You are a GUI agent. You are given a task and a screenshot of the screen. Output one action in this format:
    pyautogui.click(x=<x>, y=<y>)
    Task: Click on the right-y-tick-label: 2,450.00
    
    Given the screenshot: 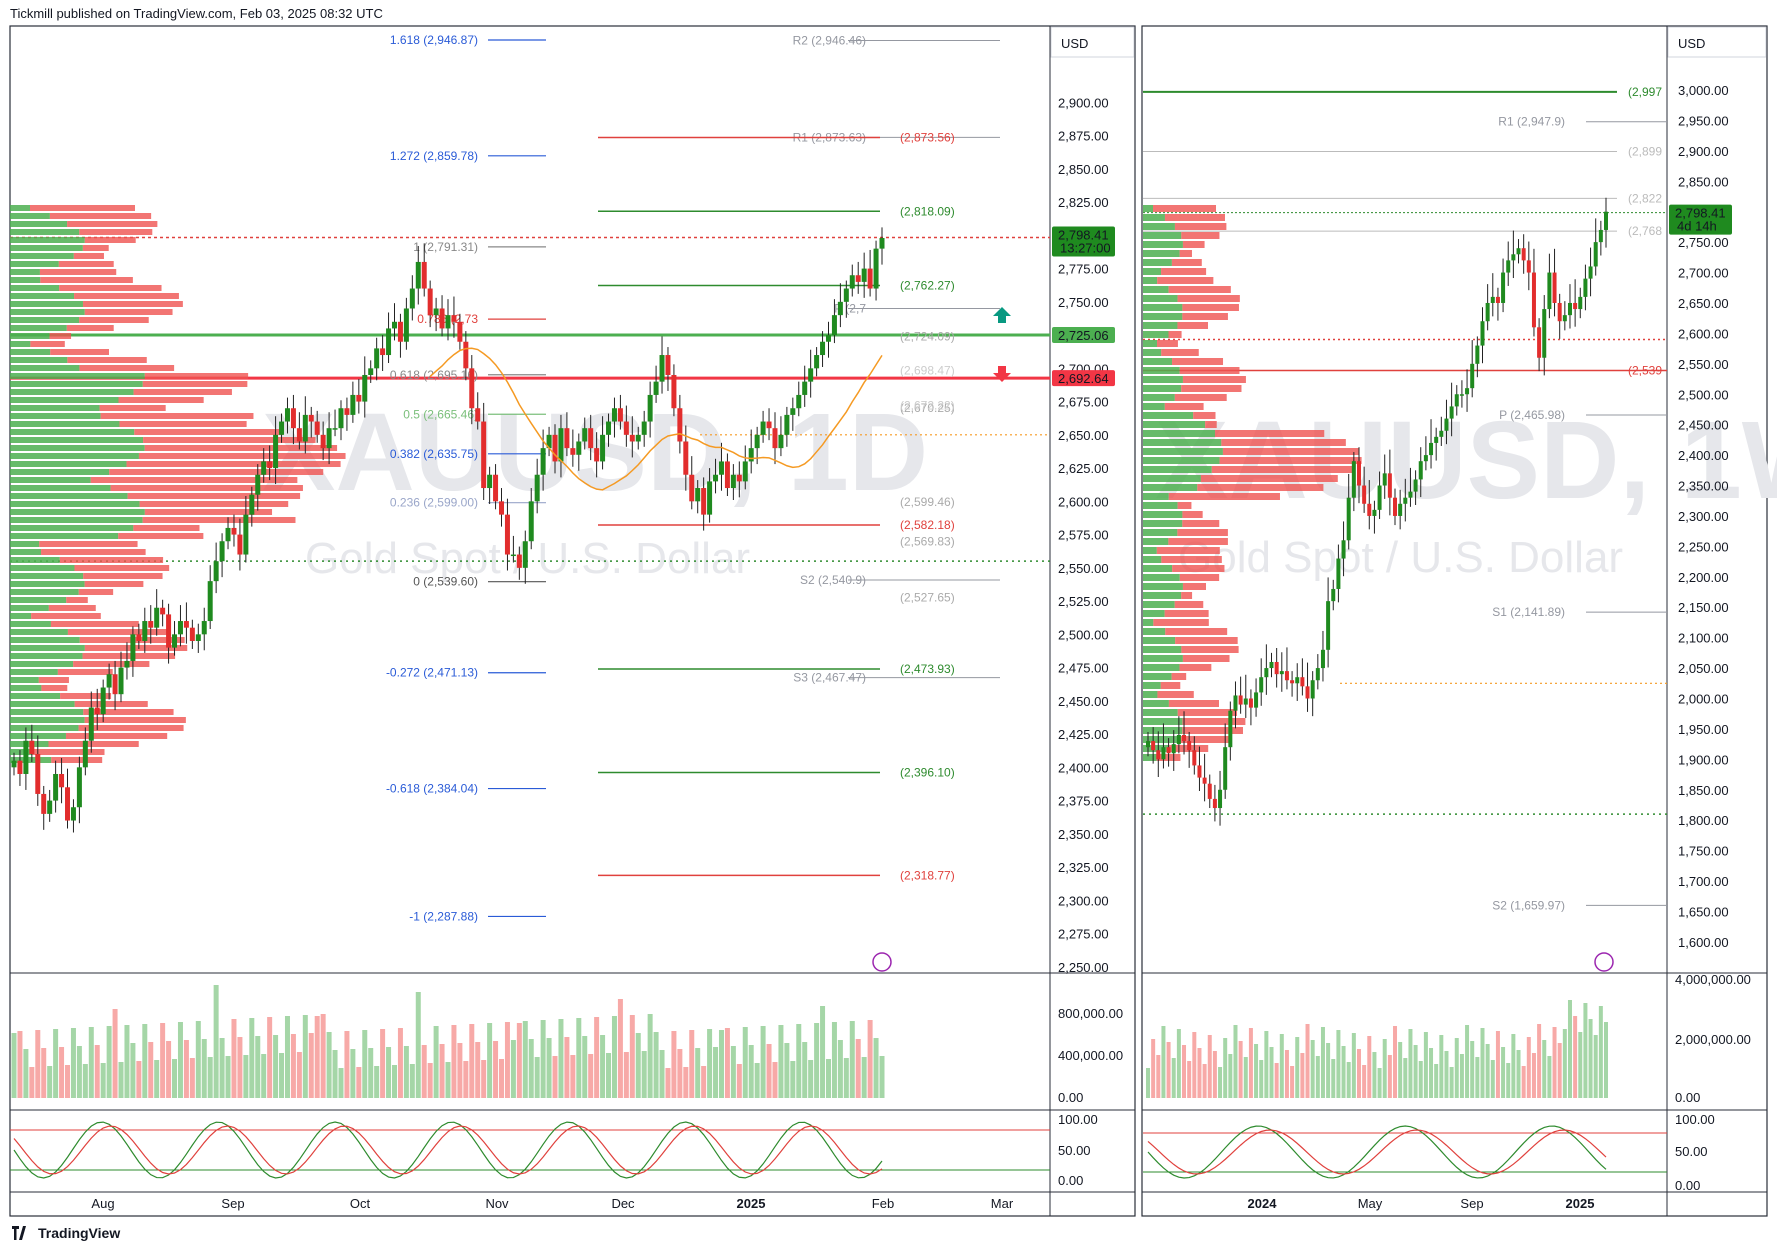 What is the action you would take?
    pyautogui.click(x=1703, y=425)
    